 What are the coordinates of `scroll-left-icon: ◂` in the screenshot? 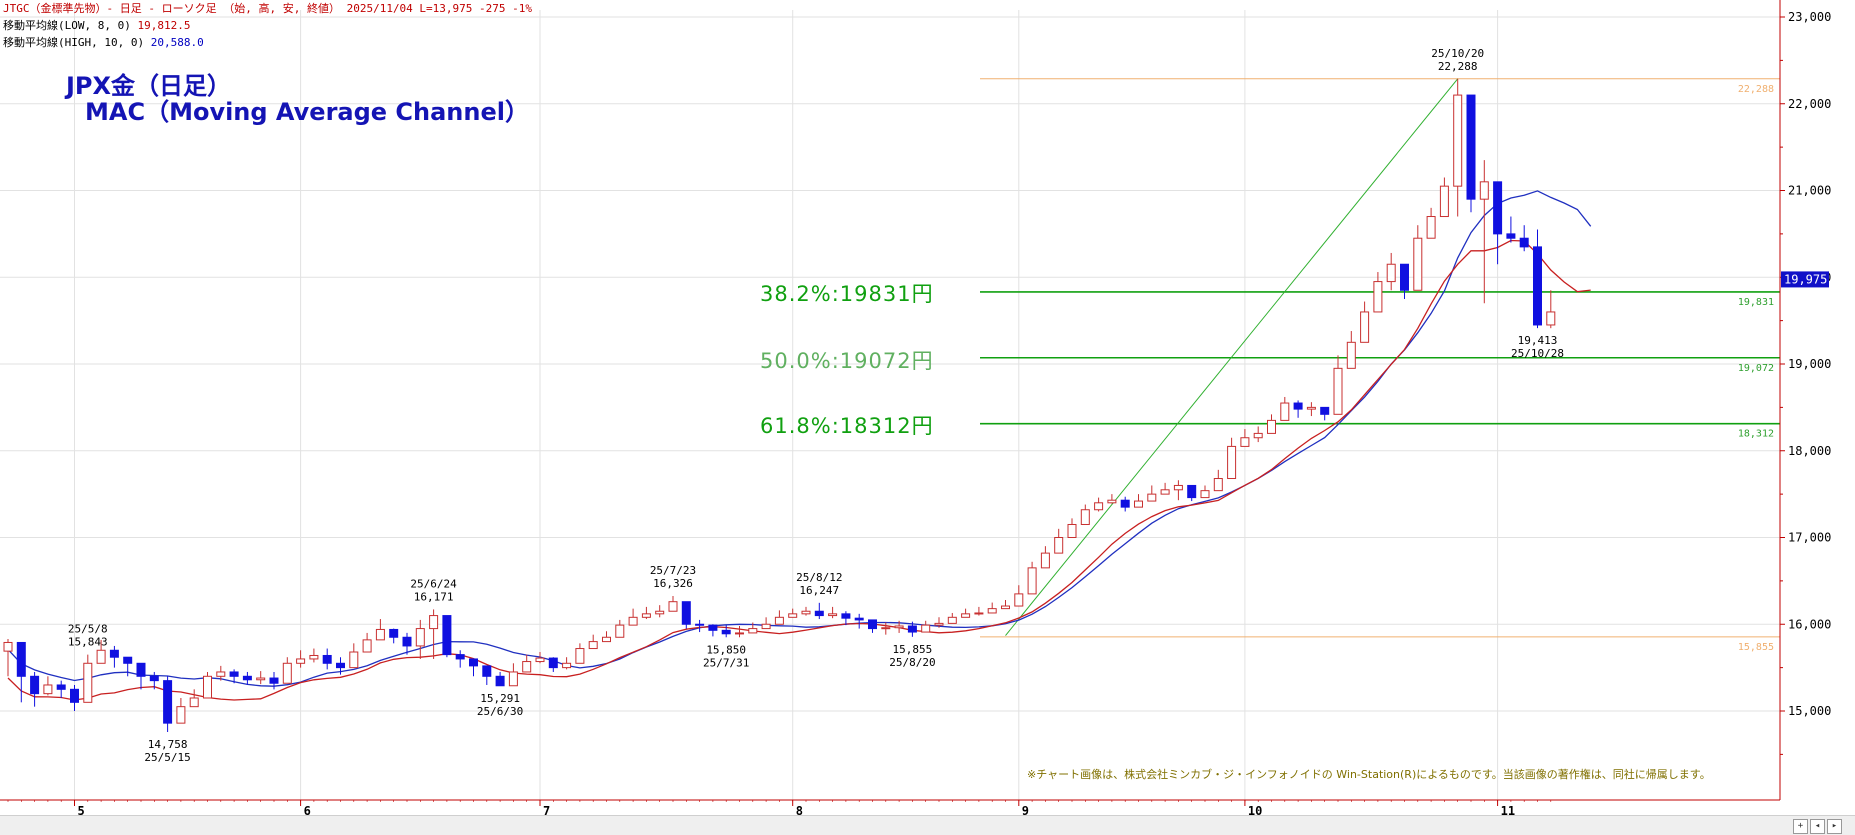 It's located at (1817, 826).